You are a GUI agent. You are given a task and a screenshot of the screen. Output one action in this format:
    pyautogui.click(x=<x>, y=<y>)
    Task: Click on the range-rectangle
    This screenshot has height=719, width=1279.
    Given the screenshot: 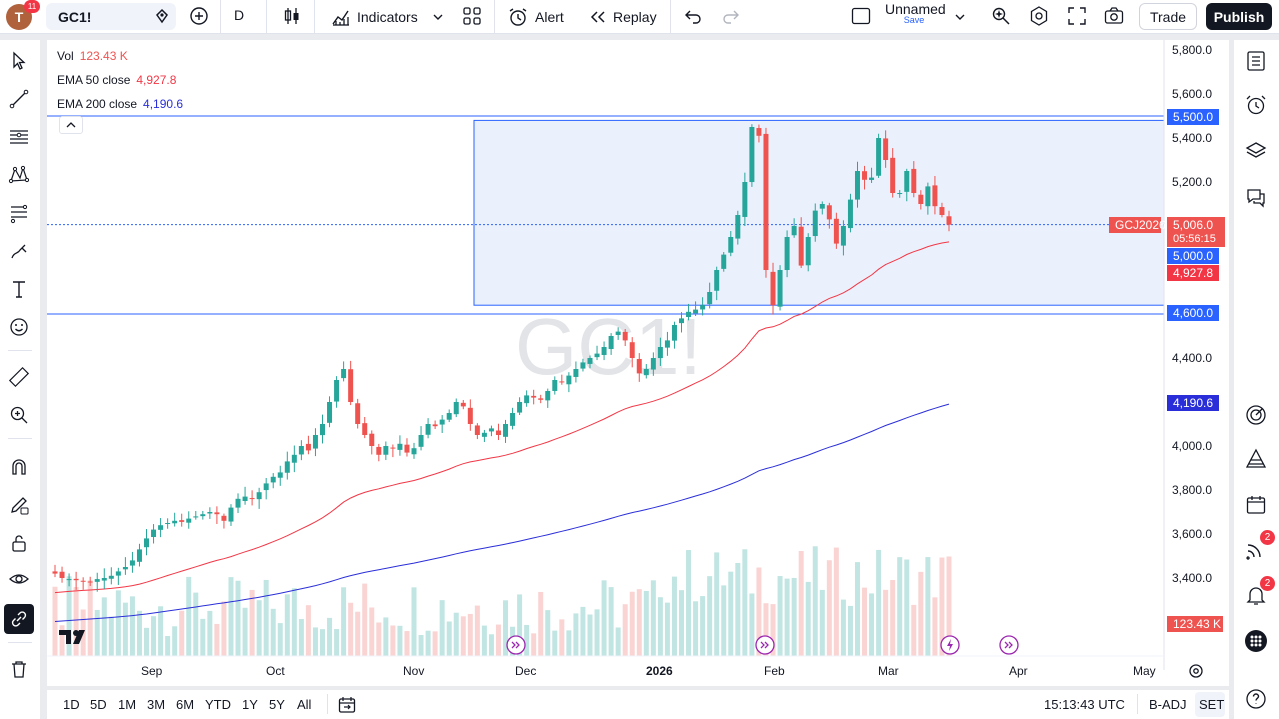 What is the action you would take?
    pyautogui.click(x=819, y=212)
    